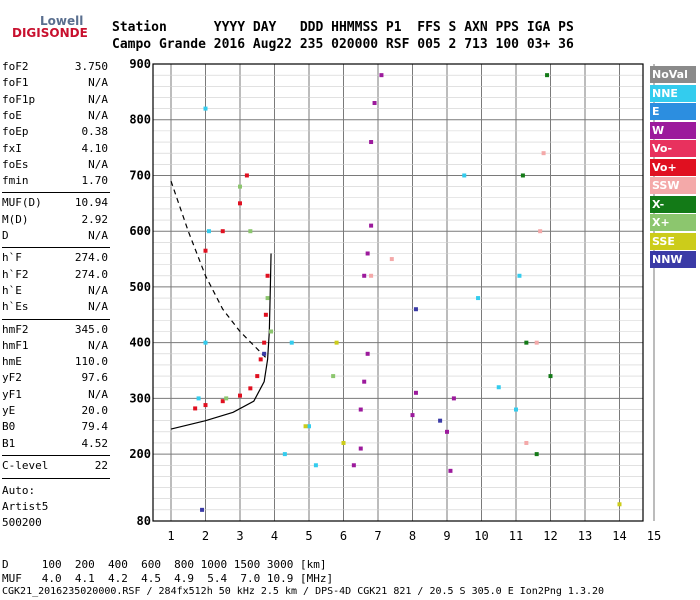  I want to click on true-height-profile, so click(221, 341).